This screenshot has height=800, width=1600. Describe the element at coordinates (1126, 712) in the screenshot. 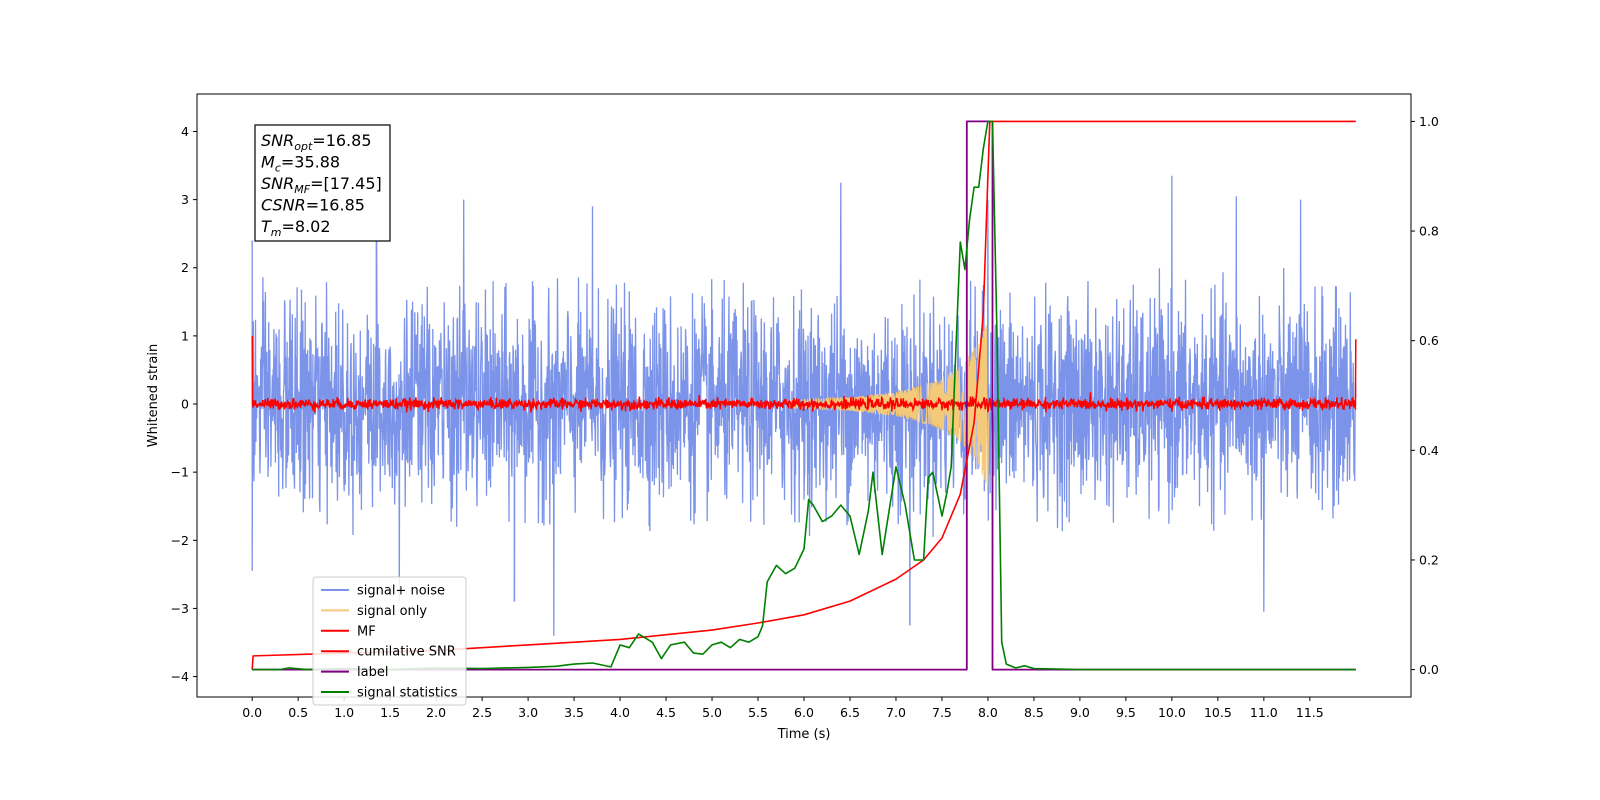

I see `x-tick-label: 9.5` at that location.